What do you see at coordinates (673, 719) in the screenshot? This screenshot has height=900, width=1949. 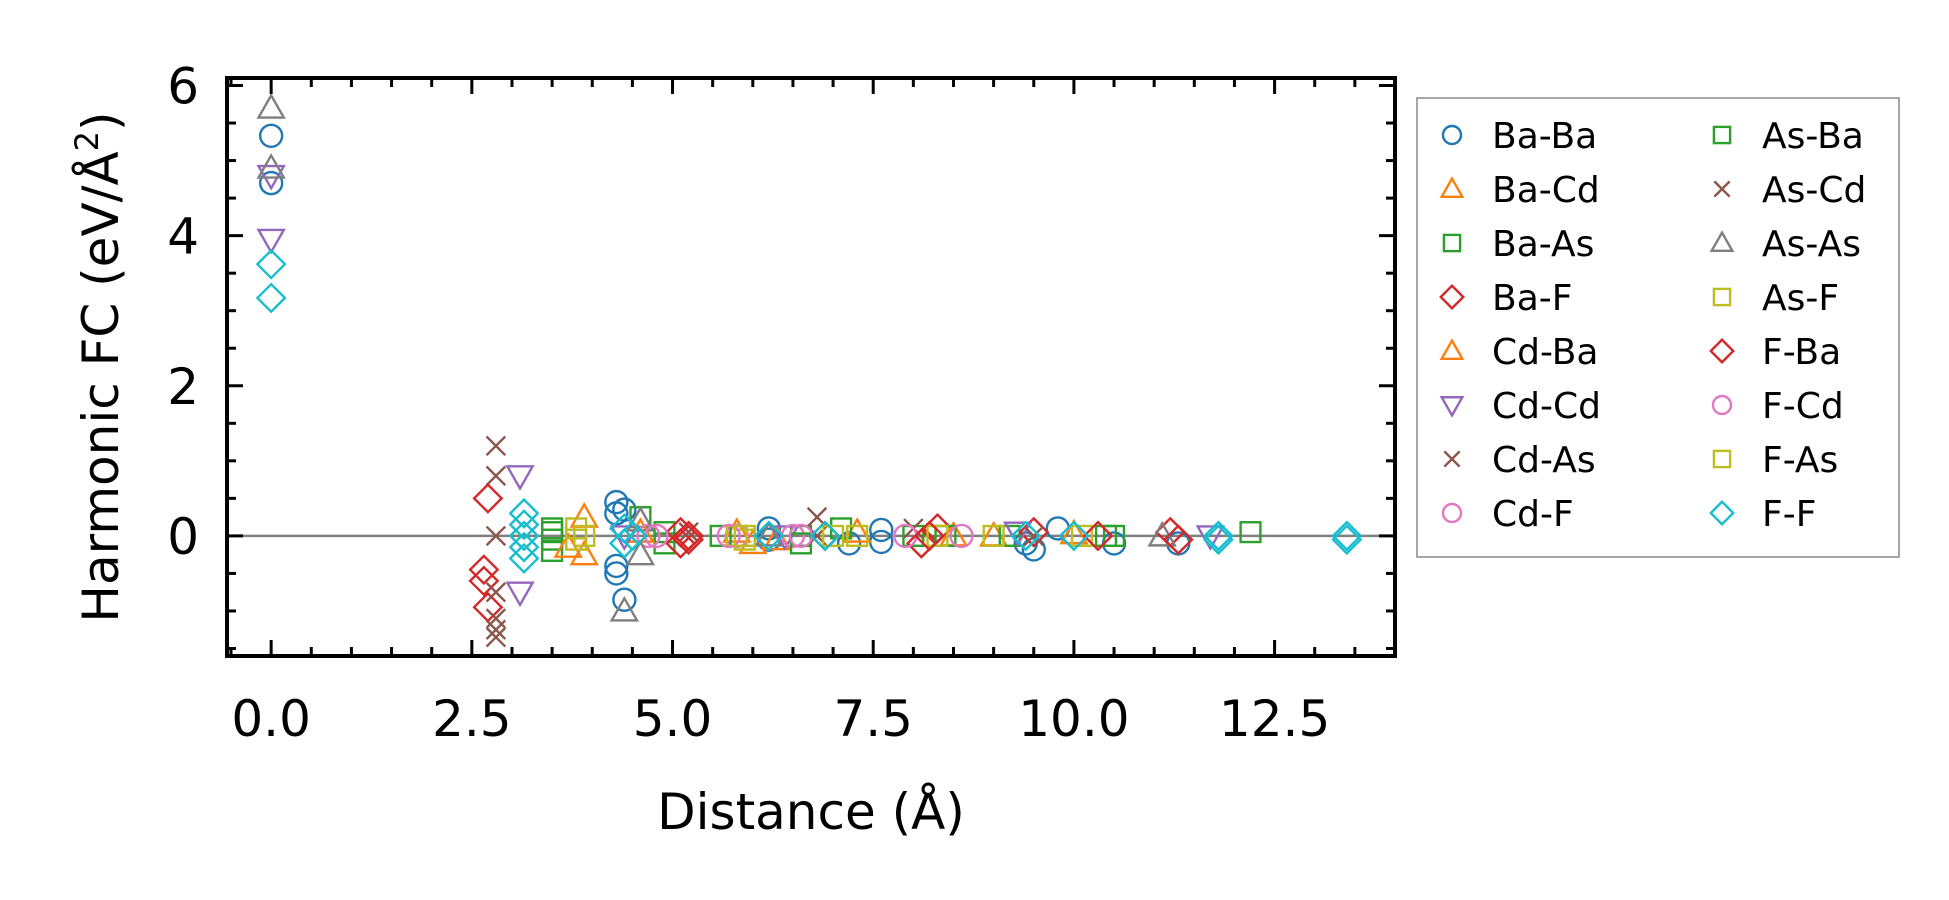 I see `x-tick-label: 5.0` at bounding box center [673, 719].